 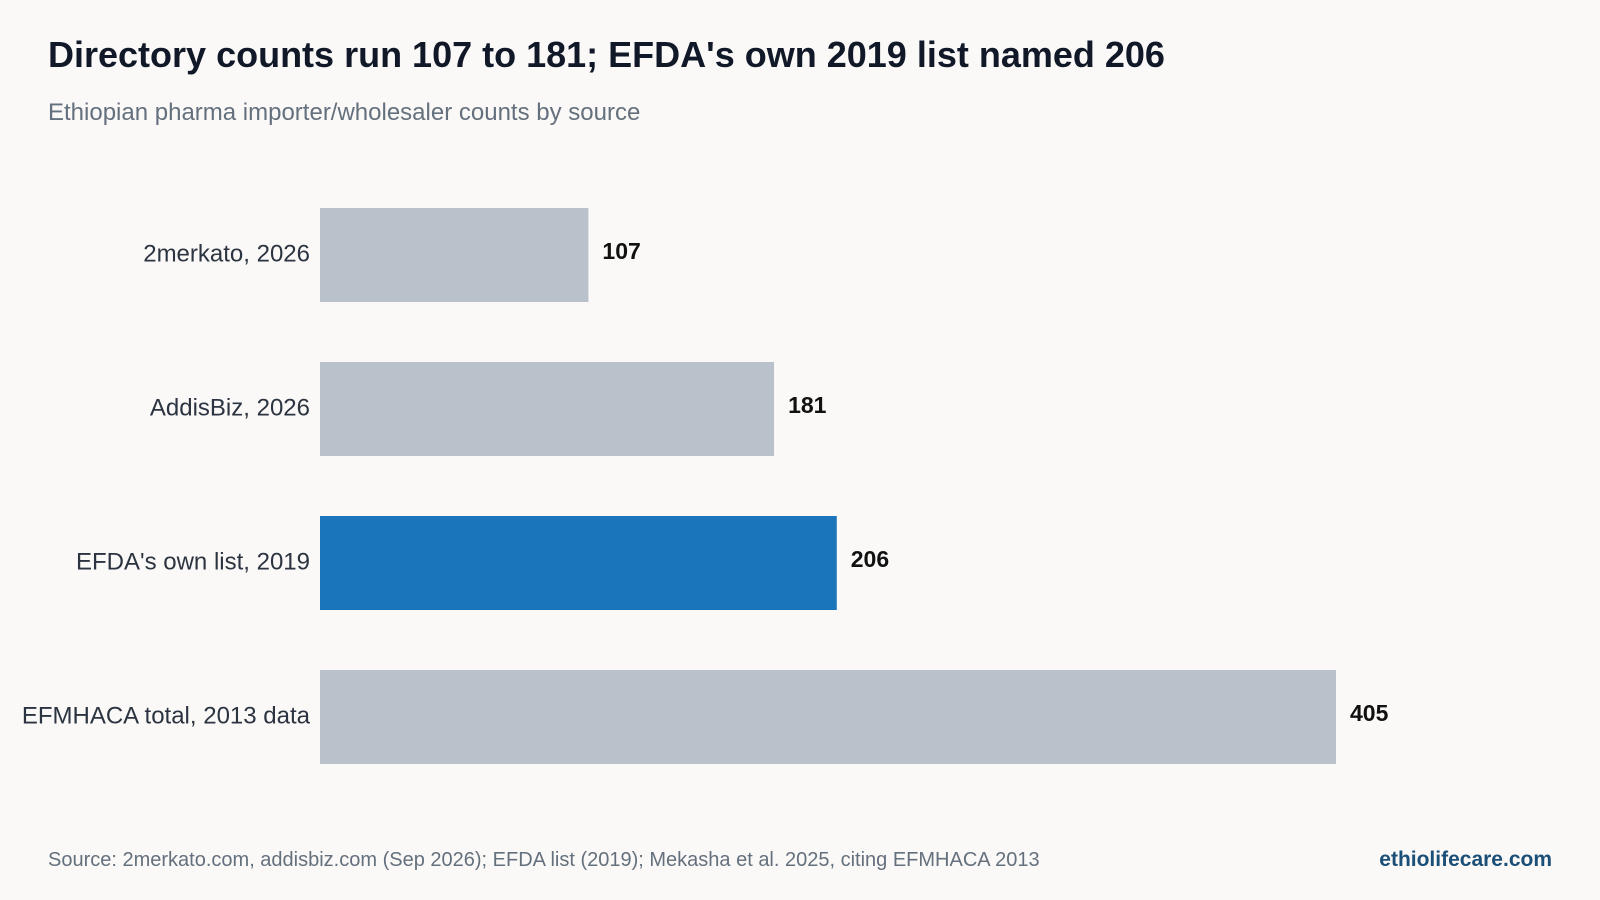 I want to click on value-label-3: 405, so click(x=1369, y=713).